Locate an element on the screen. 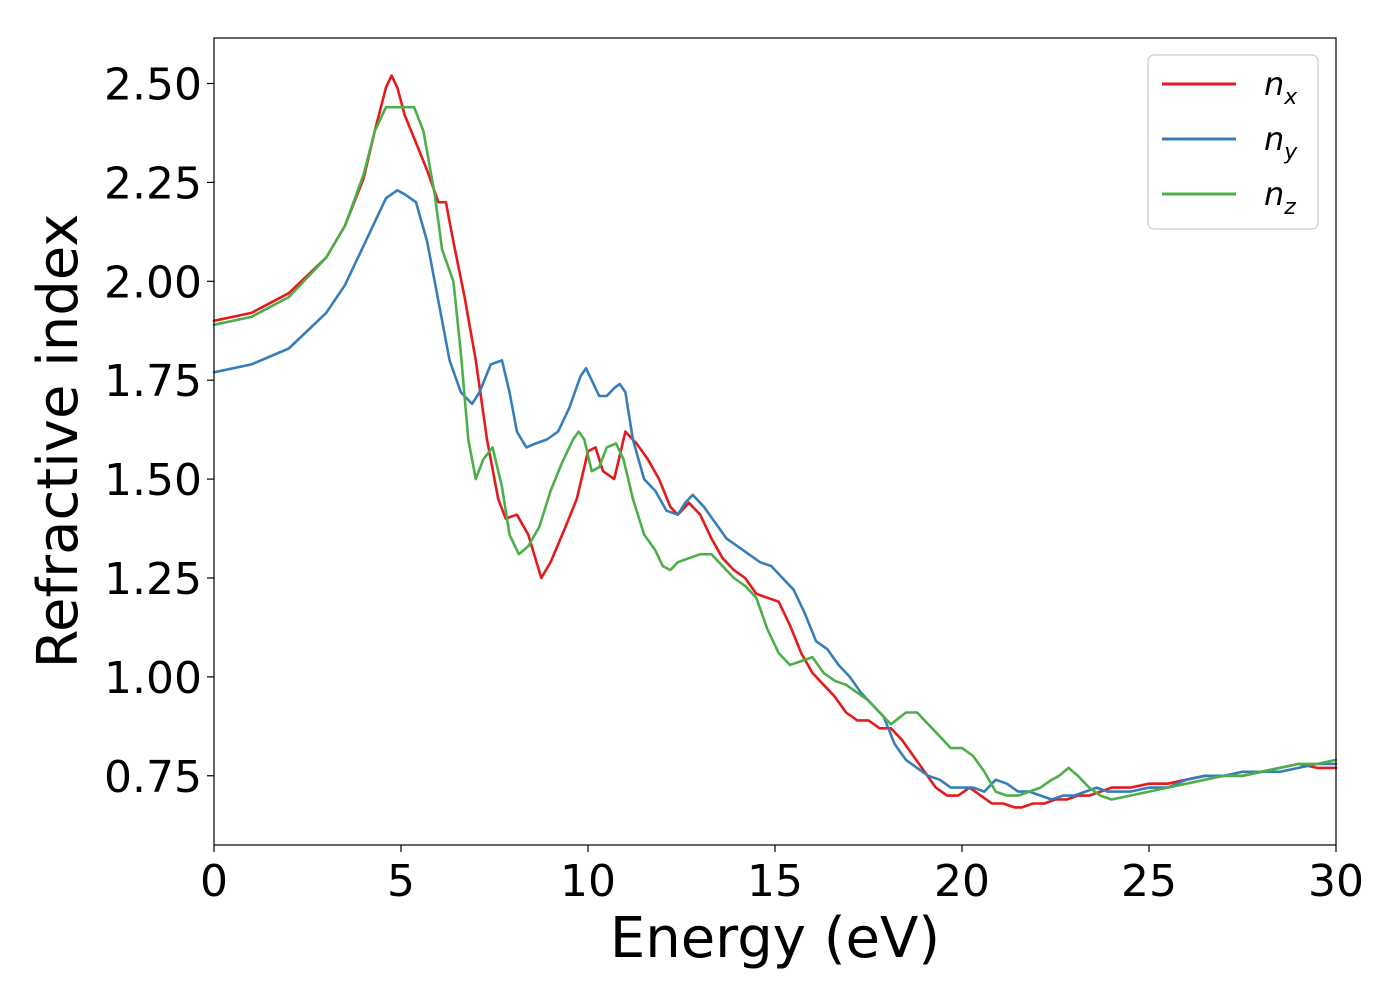  legend-box is located at coordinates (1233, 142).